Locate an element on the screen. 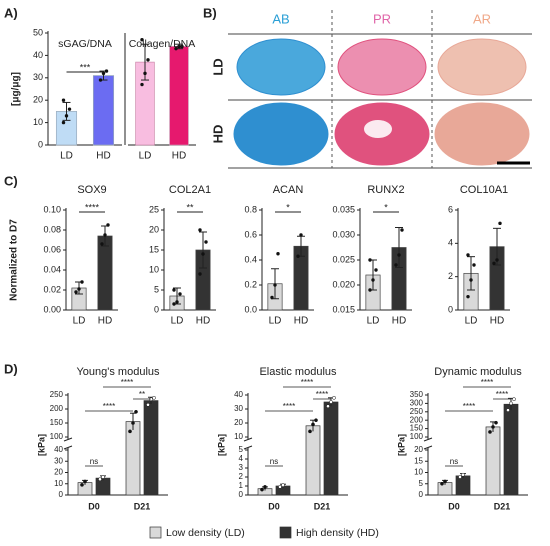  y-tick-label: 0.08 is located at coordinates (52, 229).